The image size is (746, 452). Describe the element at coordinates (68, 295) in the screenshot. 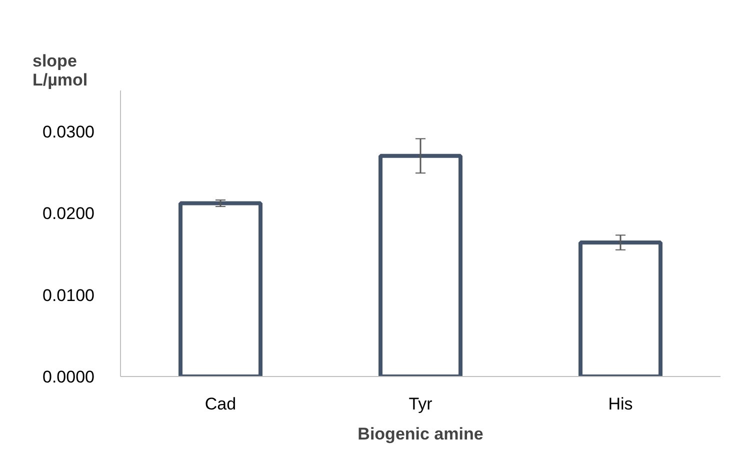

I see `y-tick-label: 0.0100` at that location.